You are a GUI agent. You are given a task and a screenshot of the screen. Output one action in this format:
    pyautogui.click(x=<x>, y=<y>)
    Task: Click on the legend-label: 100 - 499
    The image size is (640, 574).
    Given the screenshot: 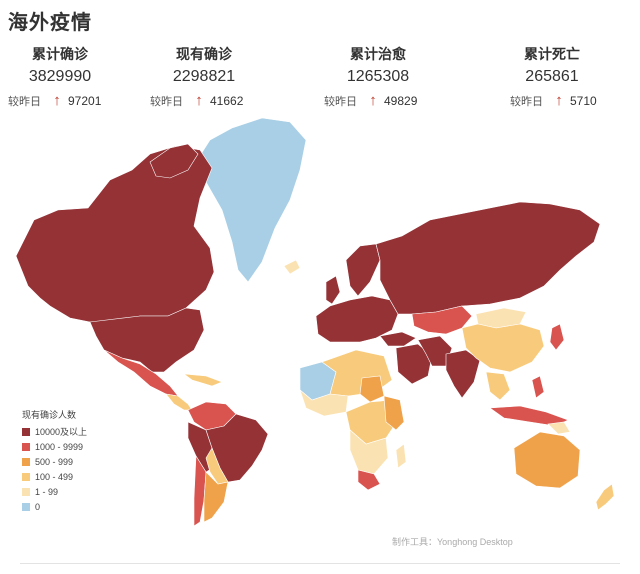 What is the action you would take?
    pyautogui.click(x=54, y=476)
    